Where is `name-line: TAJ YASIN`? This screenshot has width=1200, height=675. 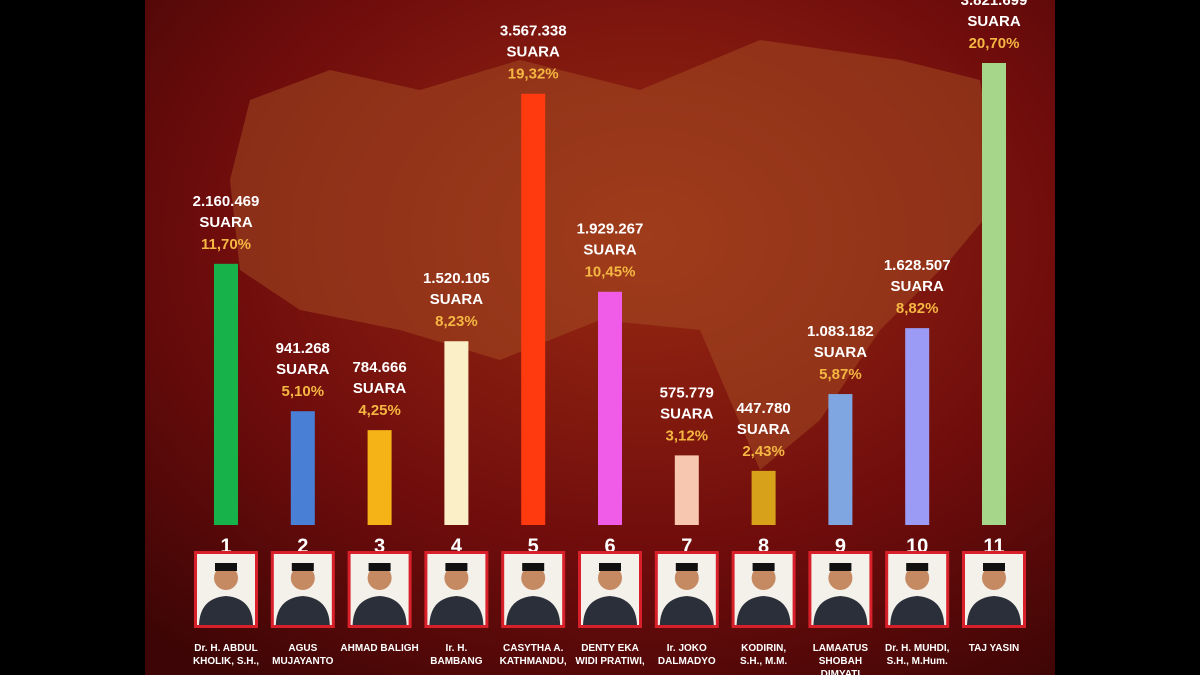 name-line: TAJ YASIN is located at coordinates (994, 648).